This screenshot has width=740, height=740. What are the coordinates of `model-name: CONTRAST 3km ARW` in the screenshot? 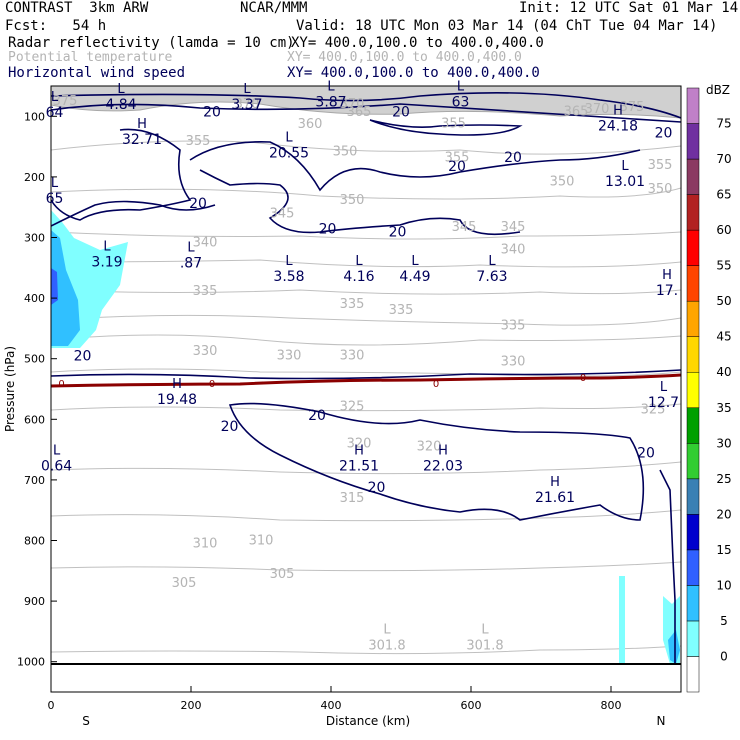 It's located at (77, 8).